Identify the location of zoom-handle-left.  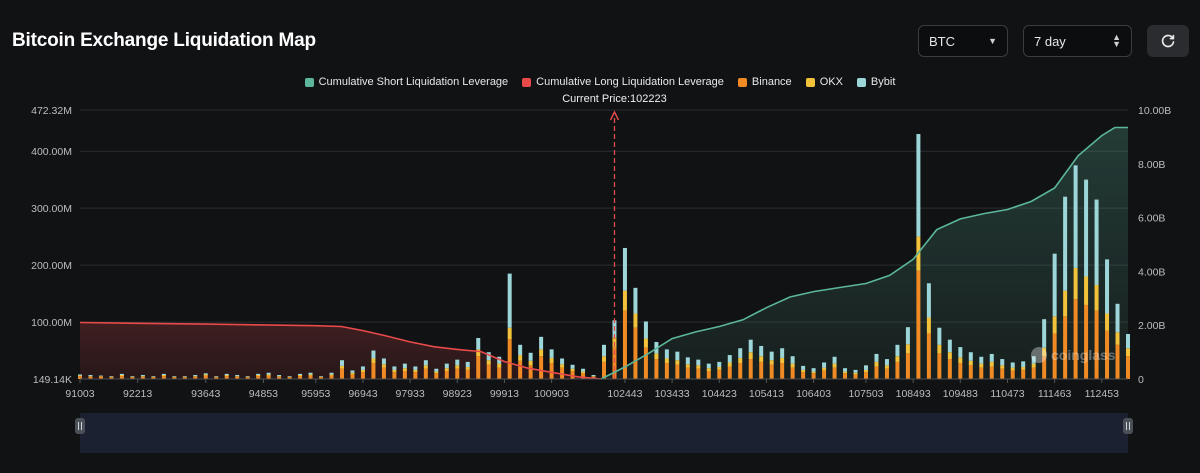
(80, 426).